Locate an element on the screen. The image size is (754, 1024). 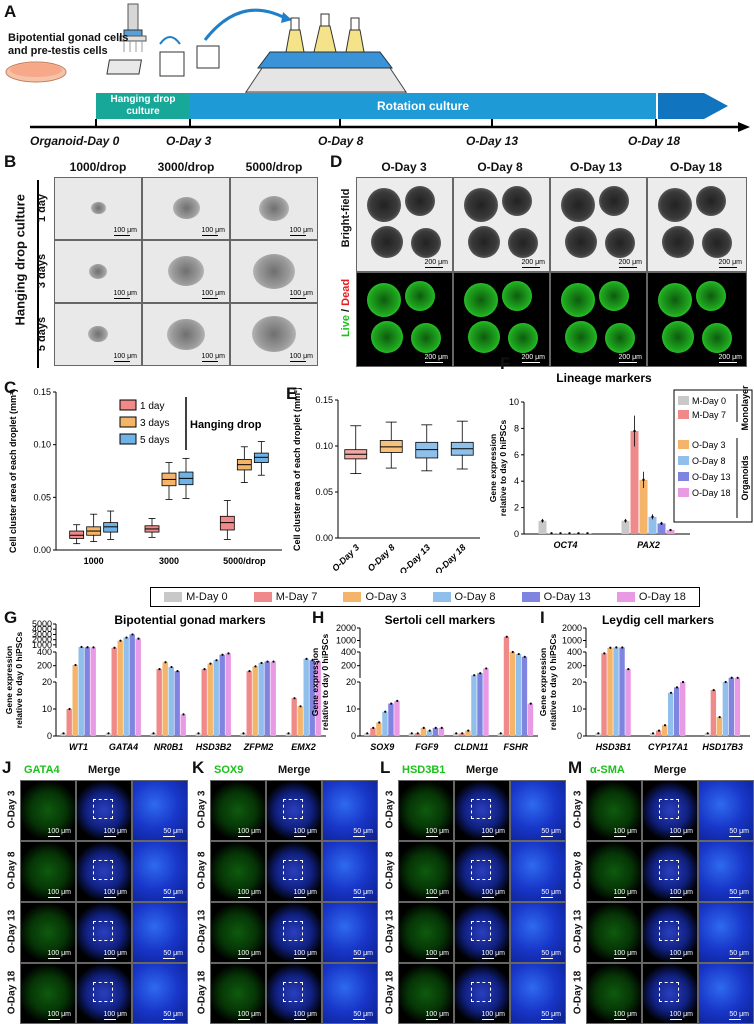
scale-bar: 200 μm is located at coordinates (436, 263).